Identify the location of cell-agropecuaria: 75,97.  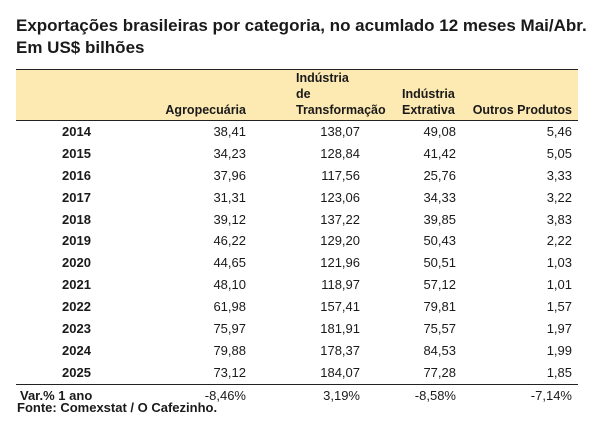
(229, 328).